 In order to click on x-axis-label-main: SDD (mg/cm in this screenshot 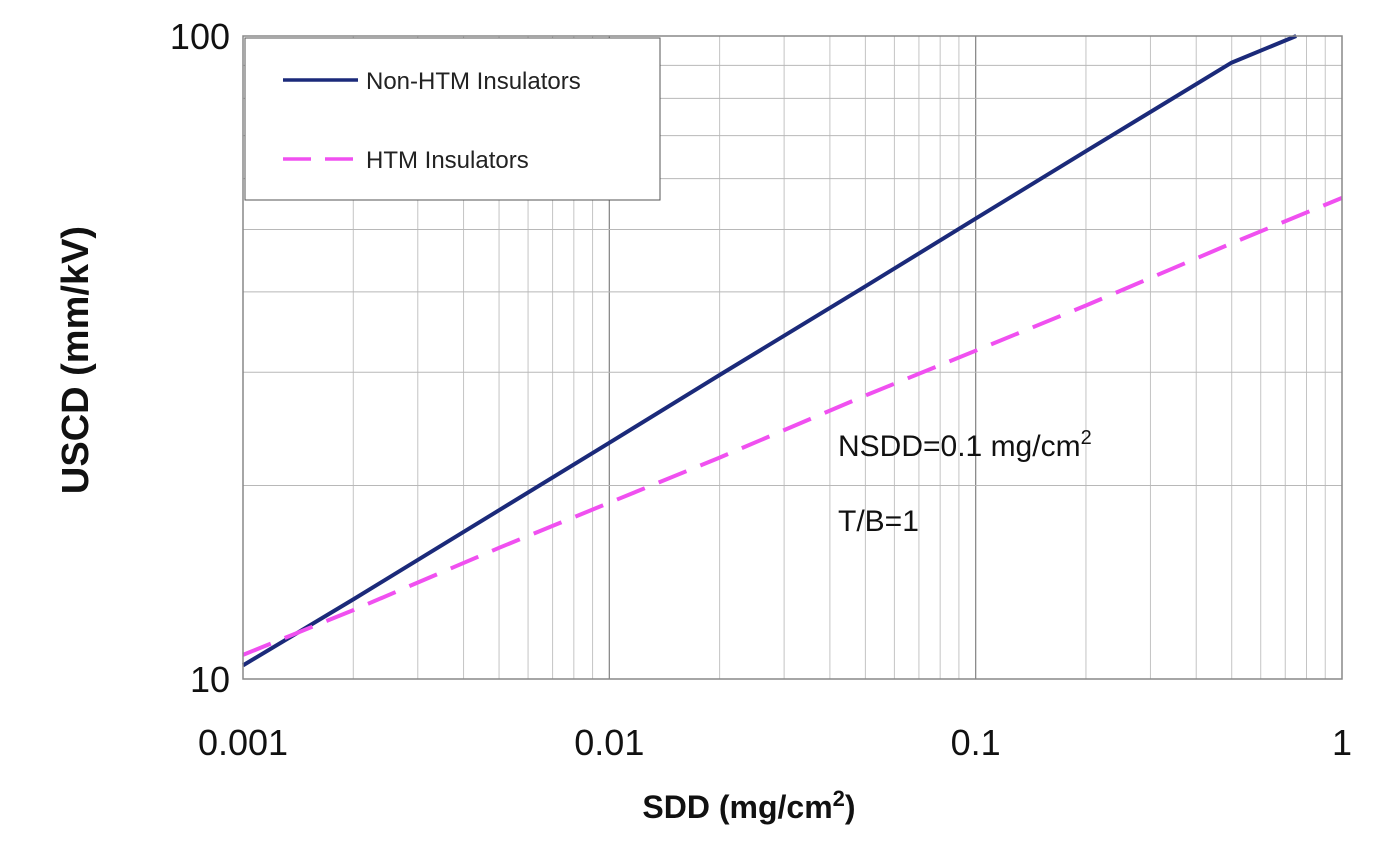, I will do `click(737, 807)`.